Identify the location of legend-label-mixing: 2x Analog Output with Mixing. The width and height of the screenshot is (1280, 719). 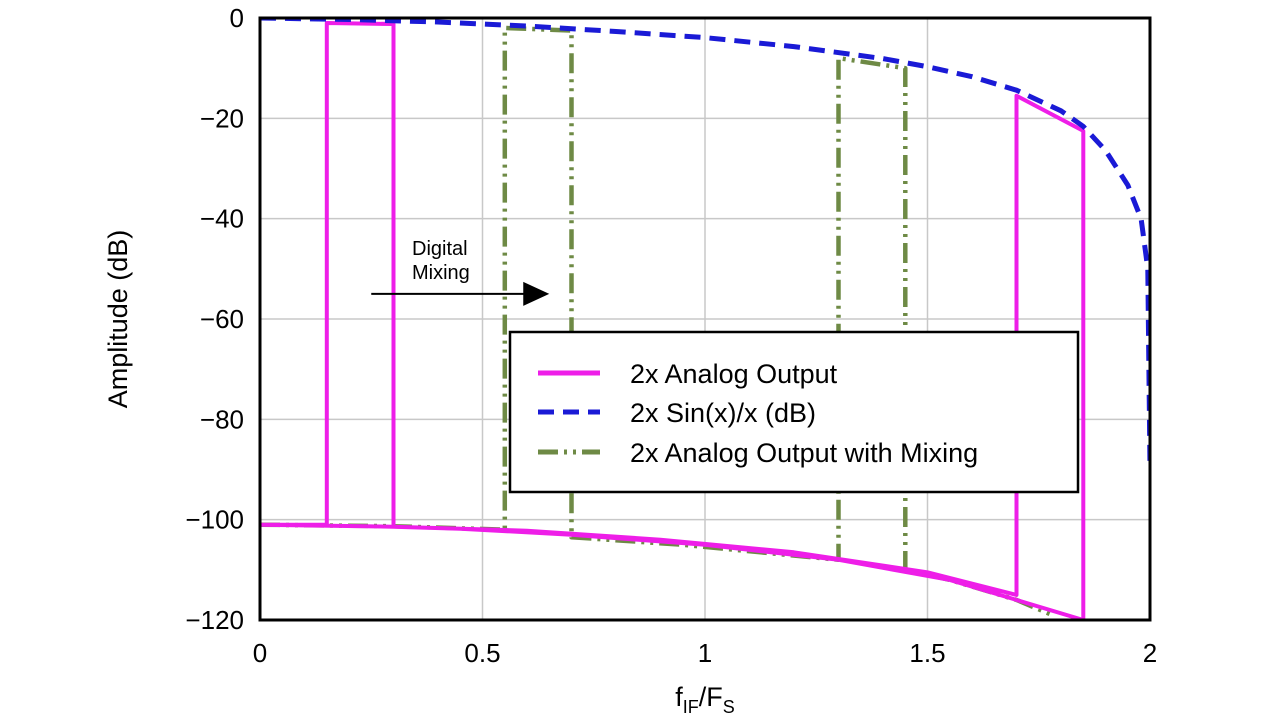
(804, 453).